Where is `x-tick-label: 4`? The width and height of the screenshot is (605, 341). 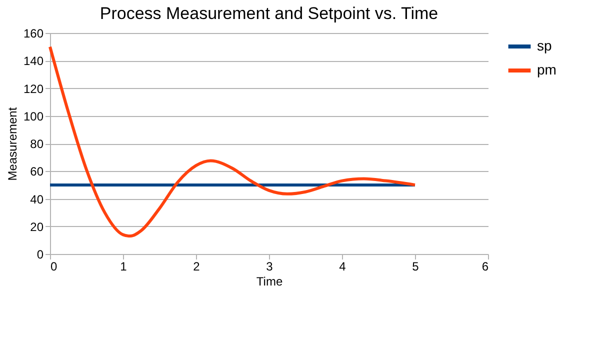 x-tick-label: 4 is located at coordinates (342, 267).